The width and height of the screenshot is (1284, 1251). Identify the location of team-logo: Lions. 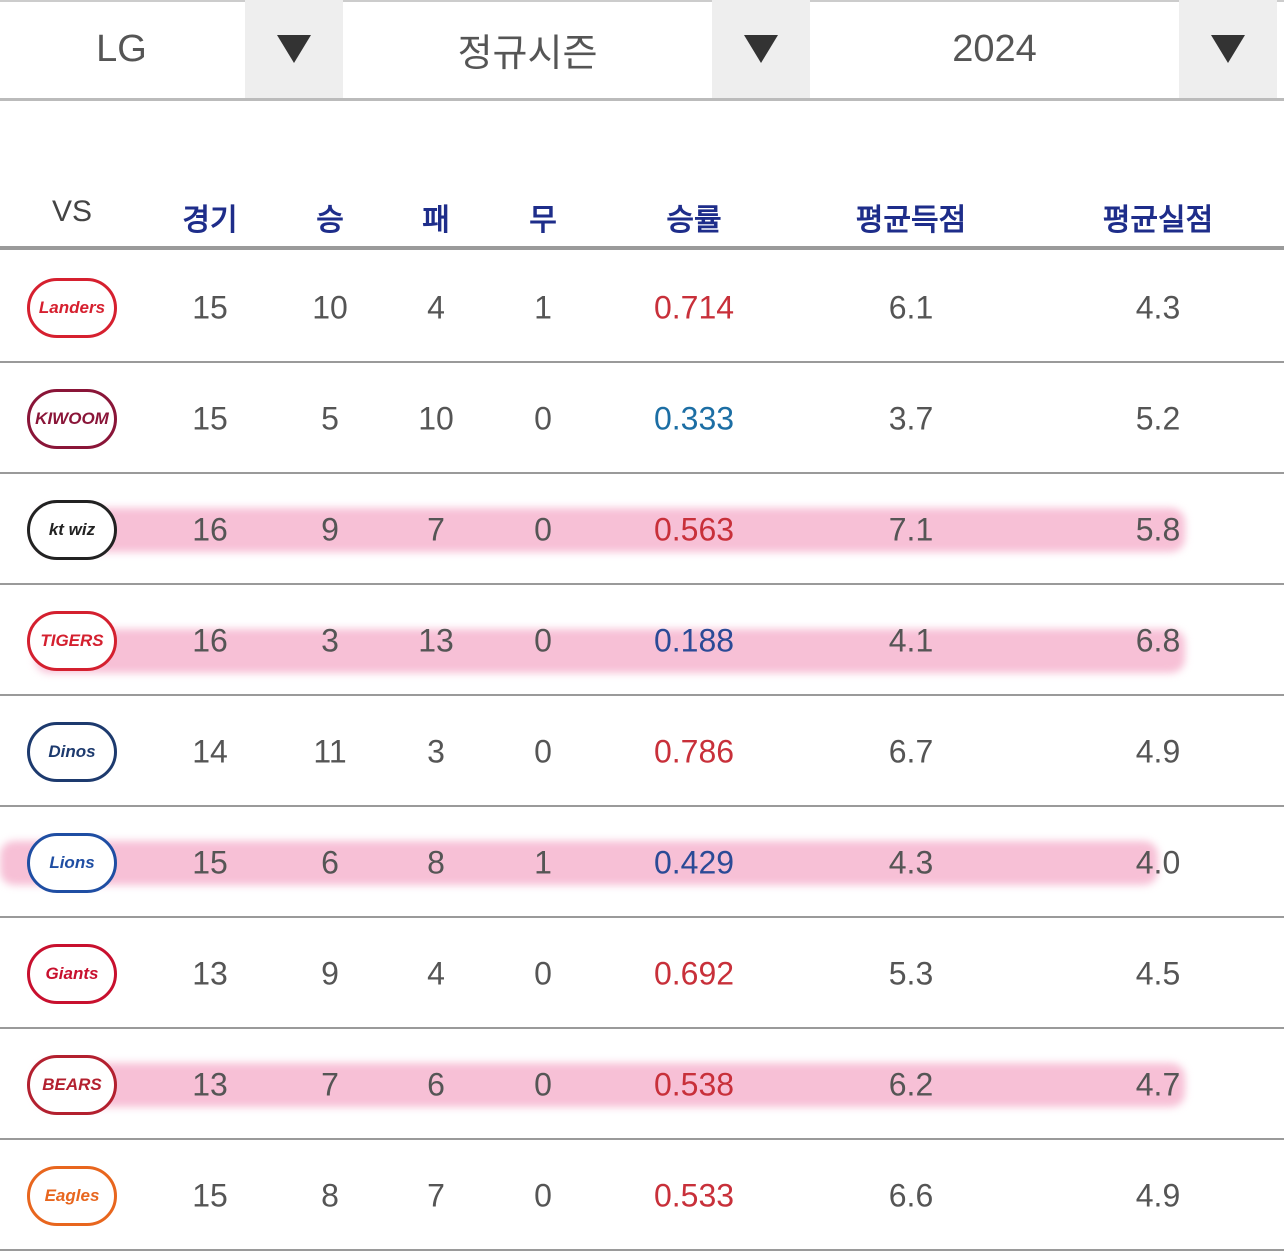
(72, 863).